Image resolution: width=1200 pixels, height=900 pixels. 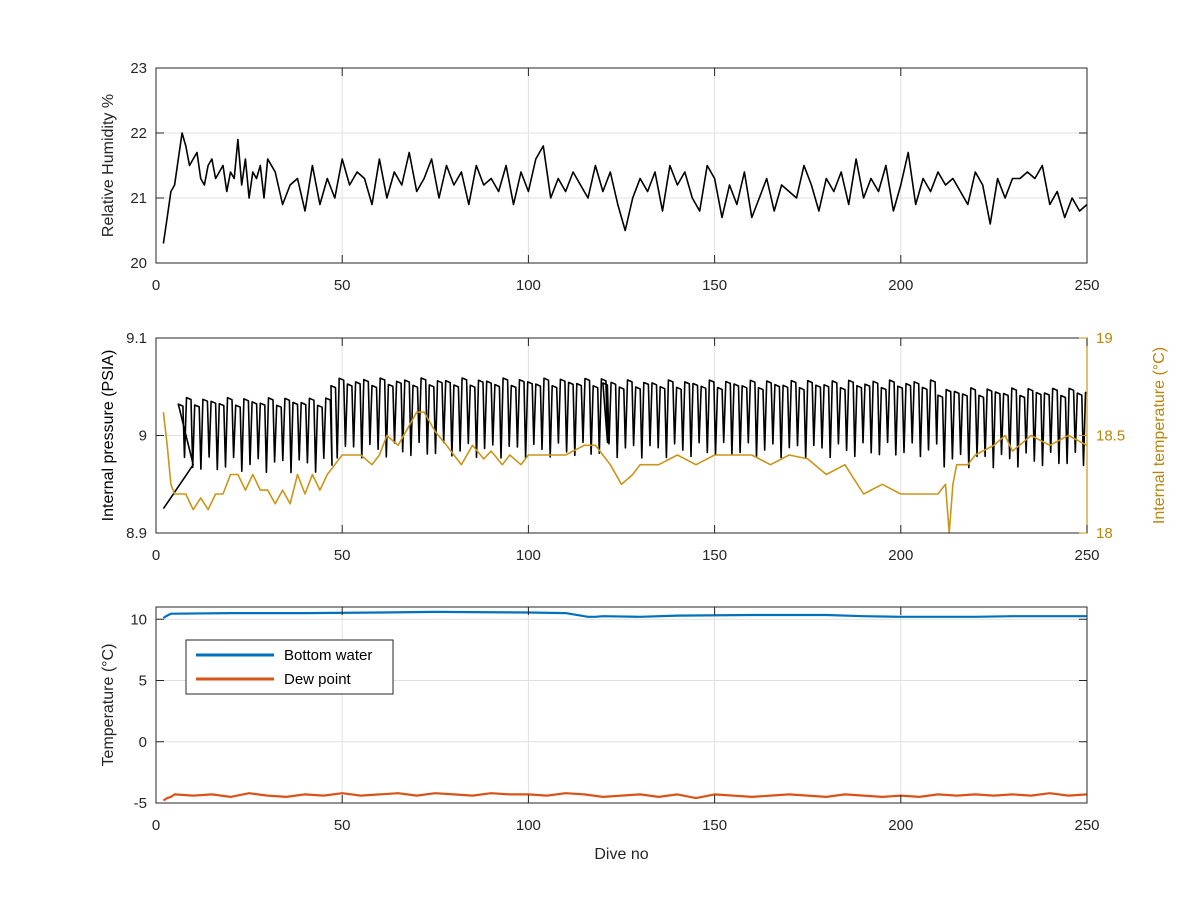 What do you see at coordinates (143, 742) in the screenshot?
I see `y-tick-label: 0` at bounding box center [143, 742].